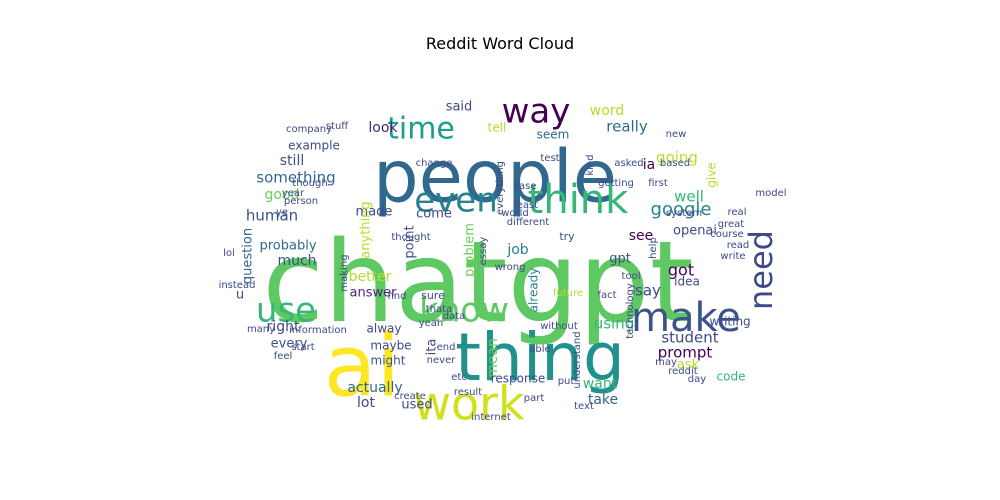  Describe the element at coordinates (606, 295) in the screenshot. I see `word-fact: fact` at that location.